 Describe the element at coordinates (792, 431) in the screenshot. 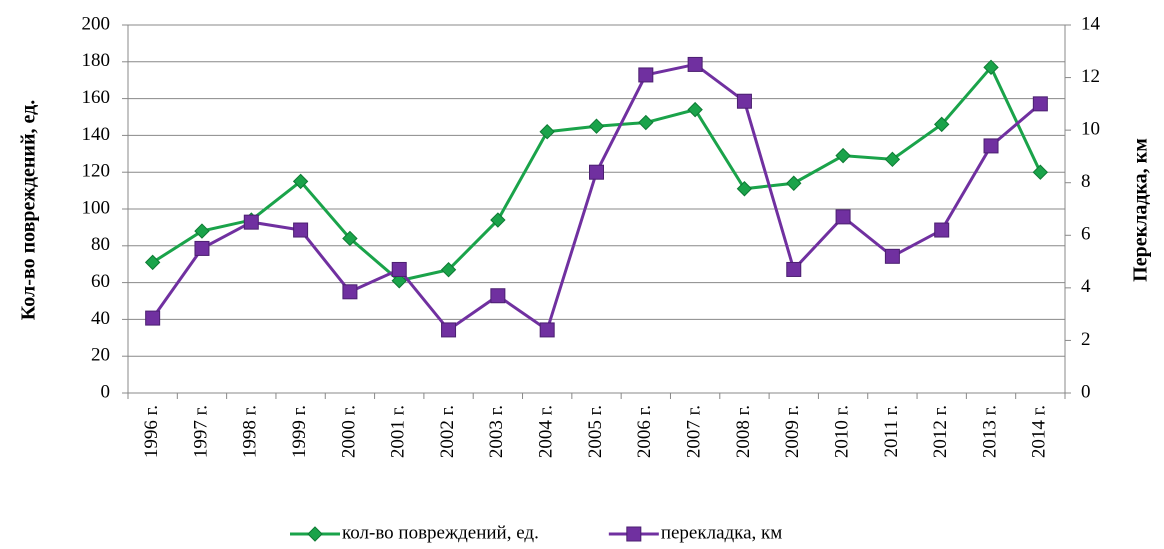

I see `x-tick-label: 2009 г.` at that location.